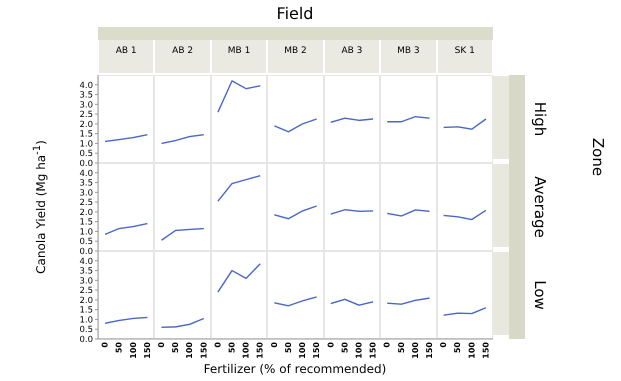 The height and width of the screenshot is (381, 621). What do you see at coordinates (540, 207) in the screenshot?
I see `y2-axis-title: Average` at bounding box center [540, 207].